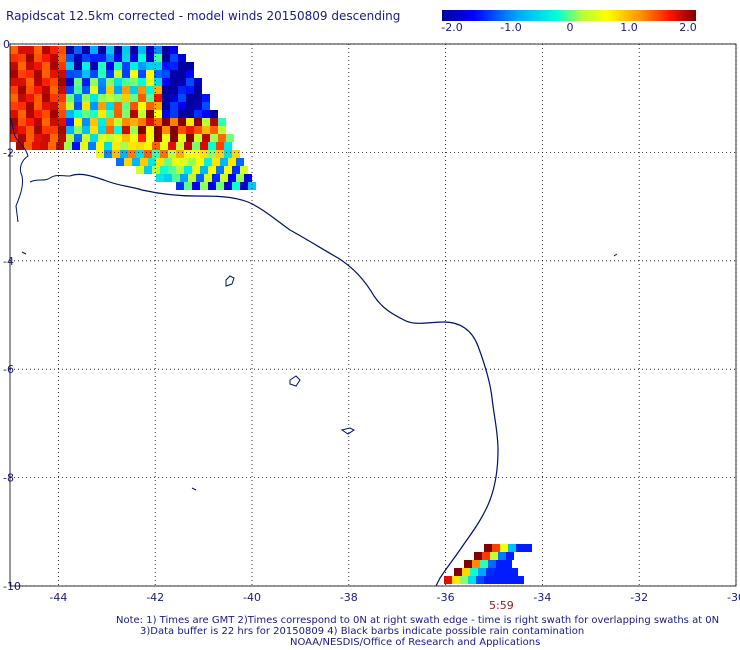 This screenshot has height=650, width=740. Describe the element at coordinates (58, 597) in the screenshot. I see `x-tick-label: -44` at that location.